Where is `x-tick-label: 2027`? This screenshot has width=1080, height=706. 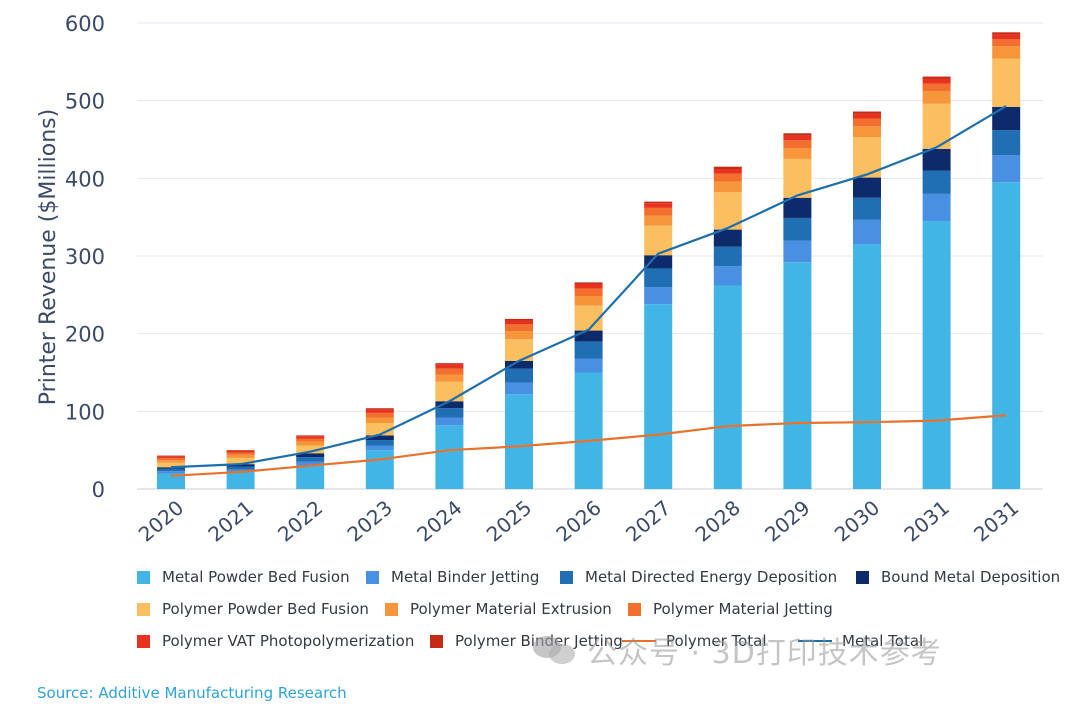
x-tick-label: 2027 is located at coordinates (648, 520).